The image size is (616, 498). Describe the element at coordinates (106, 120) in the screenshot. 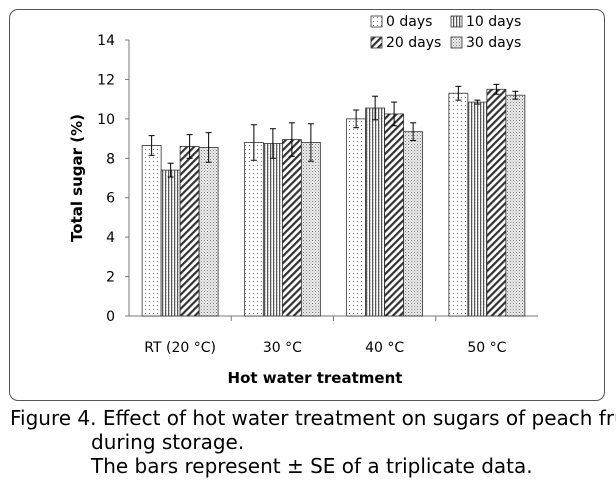

I see `y-tick-label: 10` at that location.